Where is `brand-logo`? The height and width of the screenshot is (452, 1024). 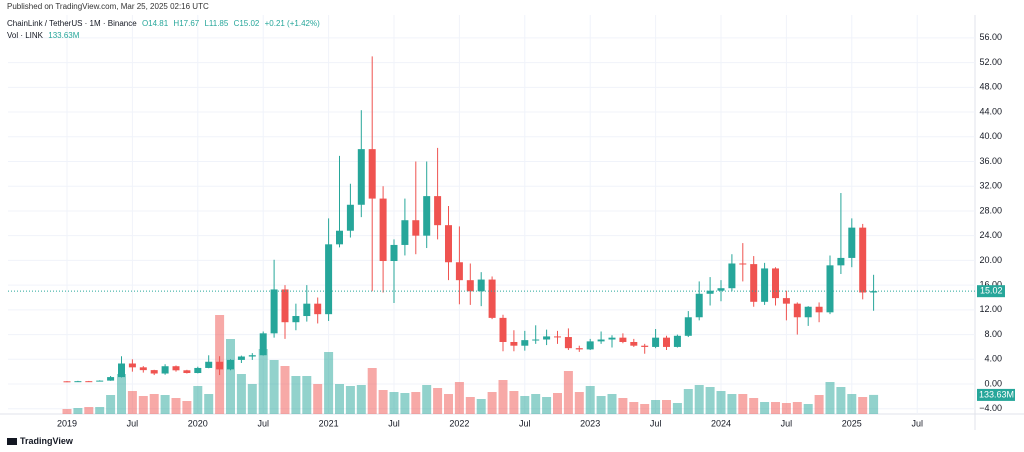
brand-logo is located at coordinates (12, 442).